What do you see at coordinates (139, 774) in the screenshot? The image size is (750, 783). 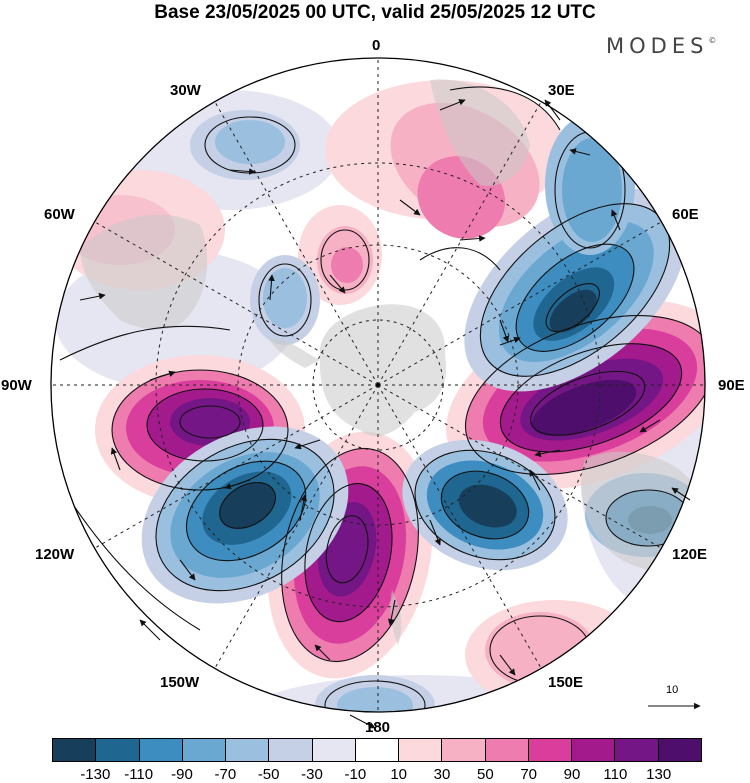 I see `colorbar-tick-label: -110` at bounding box center [139, 774].